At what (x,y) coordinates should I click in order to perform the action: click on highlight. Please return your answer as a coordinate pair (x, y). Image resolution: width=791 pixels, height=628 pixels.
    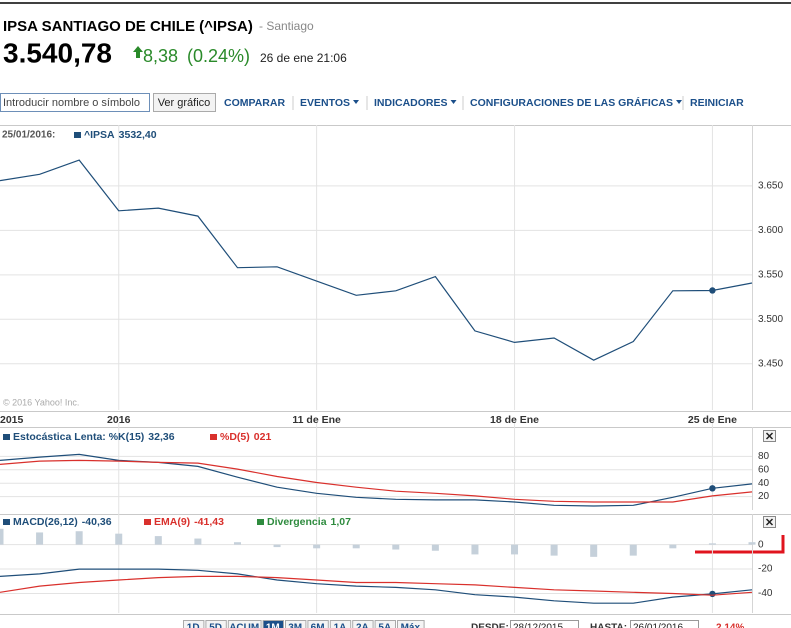
    Looking at the image, I should click on (740, 544).